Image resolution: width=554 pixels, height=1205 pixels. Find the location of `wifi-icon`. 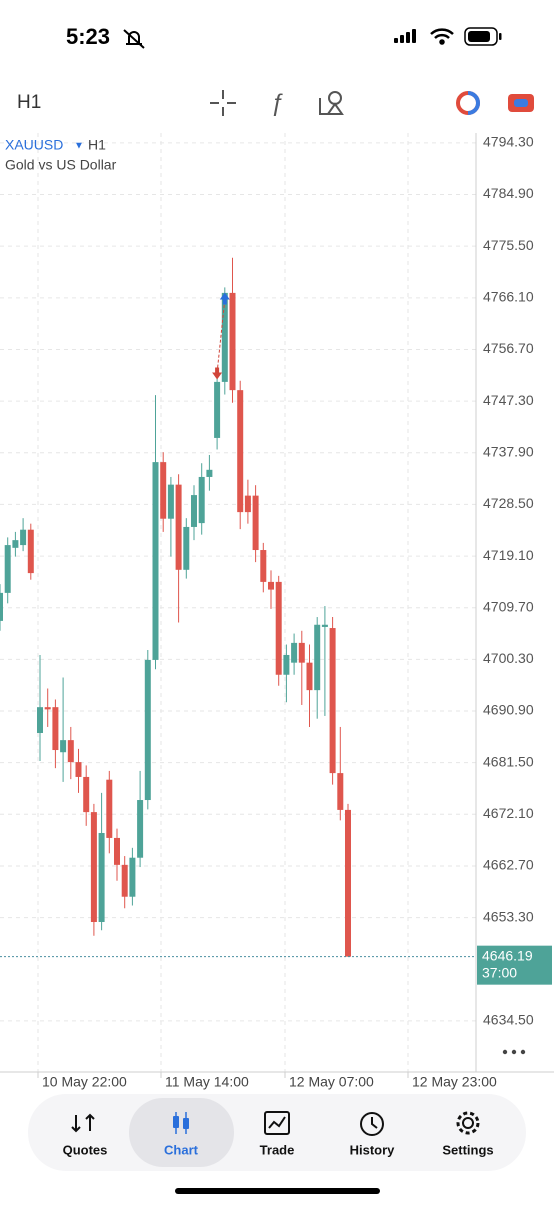

wifi-icon is located at coordinates (442, 36).